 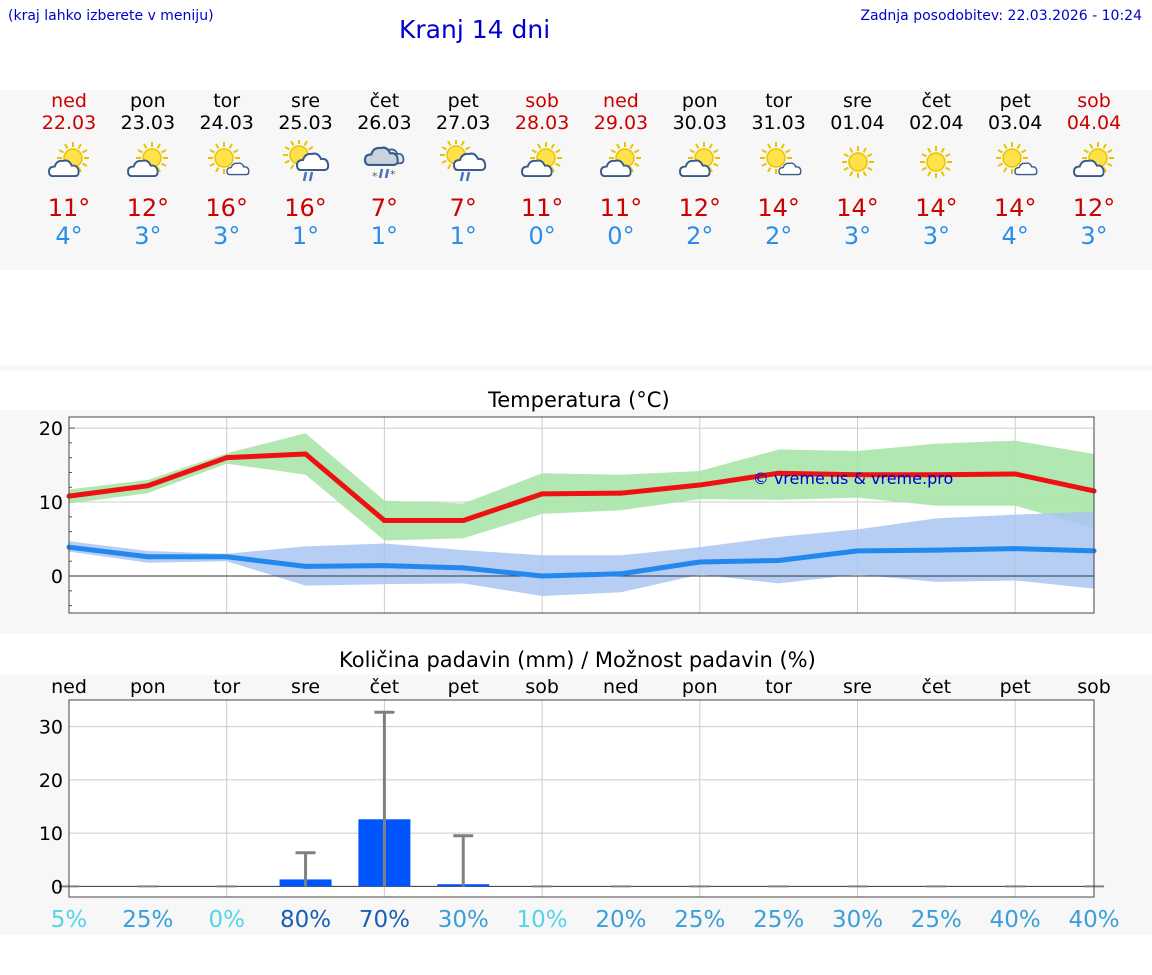 What do you see at coordinates (384, 164) in the screenshot?
I see `cloud-rain-snow-icon: * *` at bounding box center [384, 164].